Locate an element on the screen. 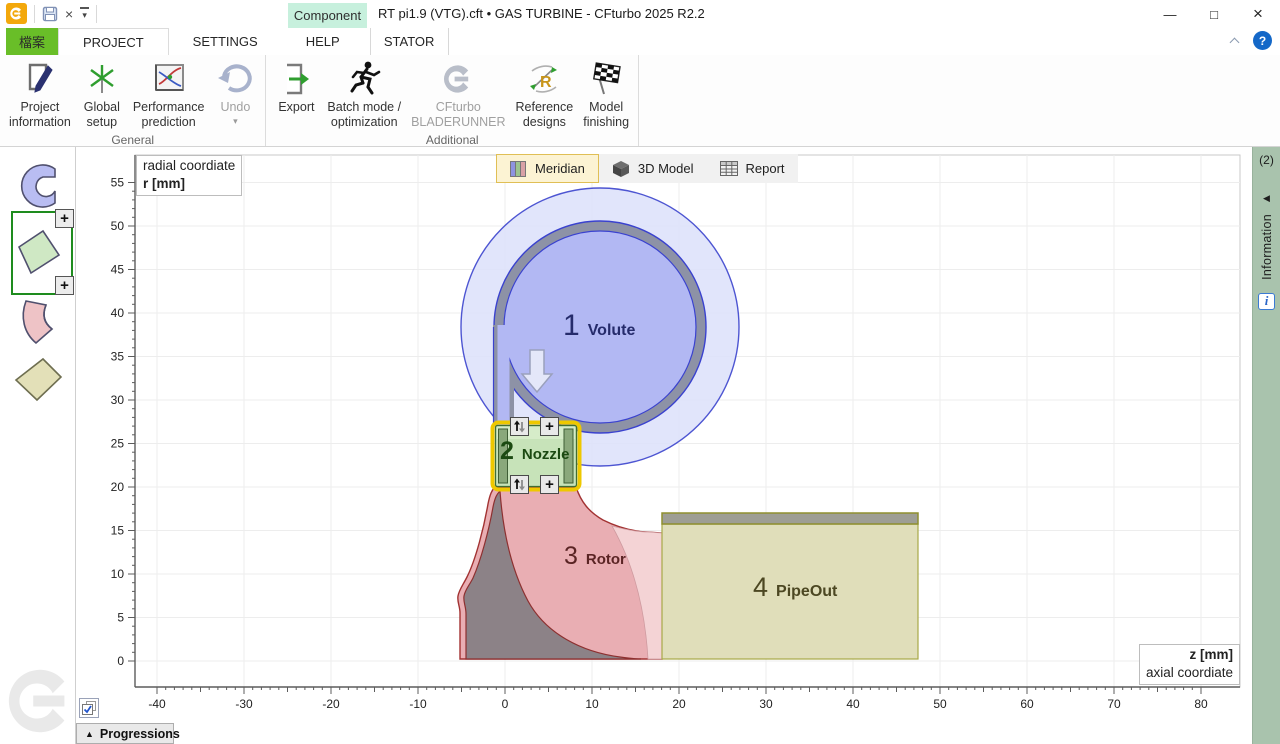 Image resolution: width=1280 pixels, height=744 pixels. pipeout-icon is located at coordinates (38, 379).